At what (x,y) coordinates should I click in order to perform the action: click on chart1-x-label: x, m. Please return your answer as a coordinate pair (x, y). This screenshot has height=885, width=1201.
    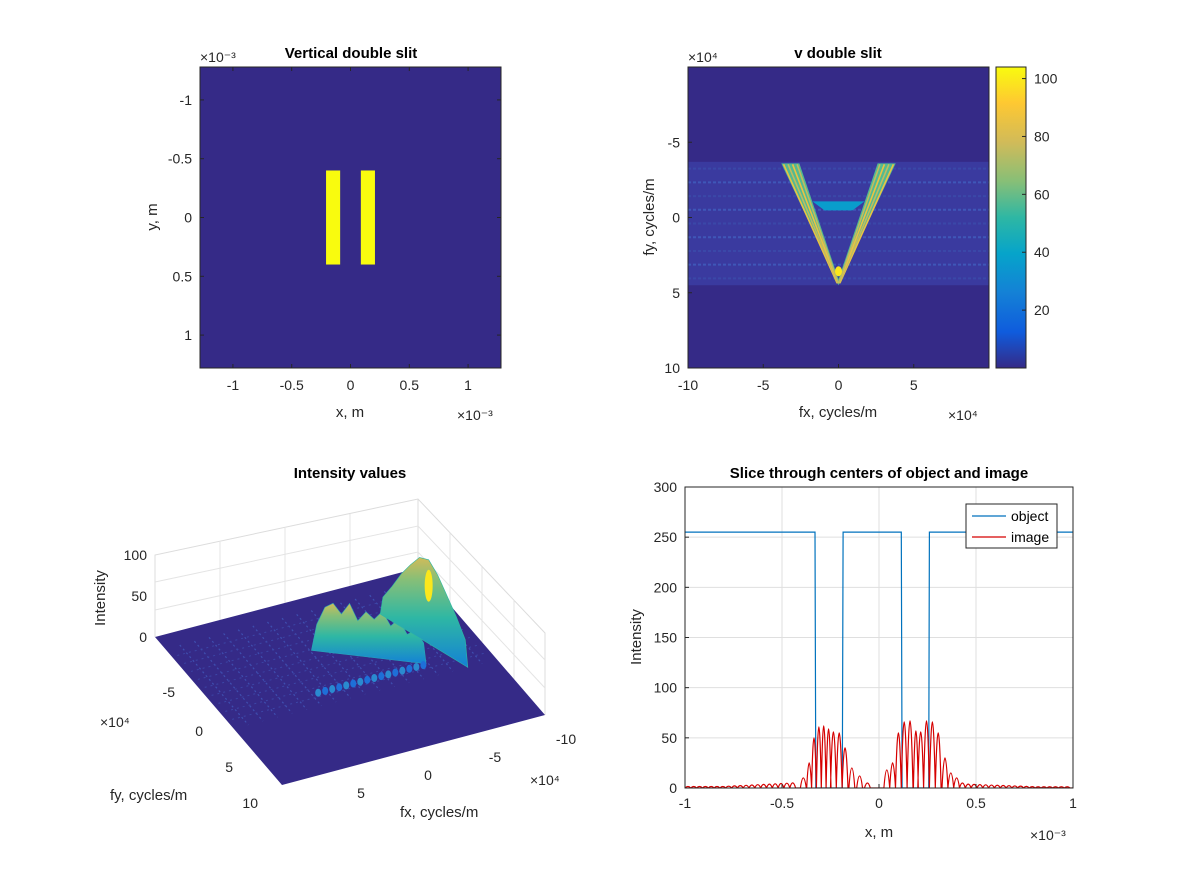
    Looking at the image, I should click on (350, 412).